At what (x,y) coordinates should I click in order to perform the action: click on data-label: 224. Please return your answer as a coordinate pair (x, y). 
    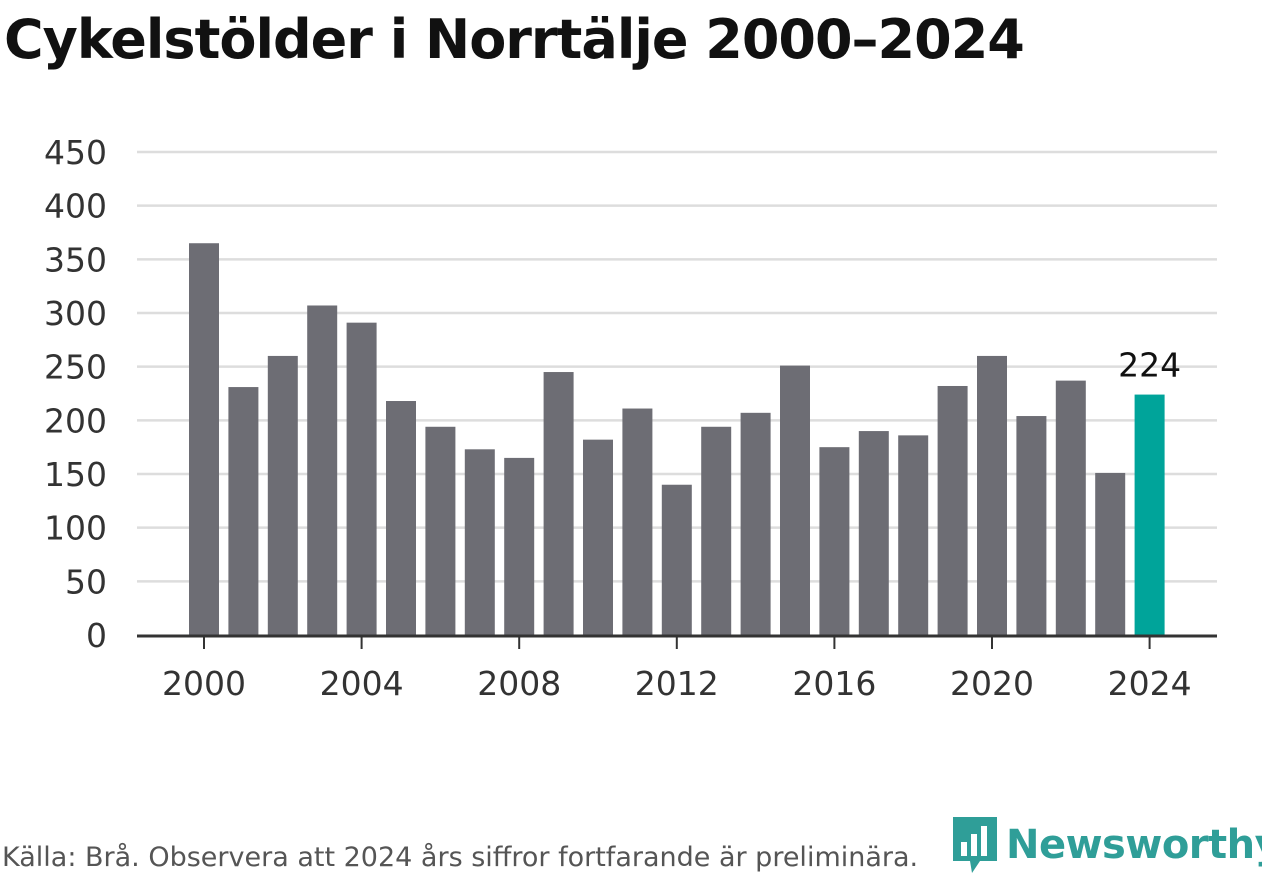
    Looking at the image, I should click on (1149, 365).